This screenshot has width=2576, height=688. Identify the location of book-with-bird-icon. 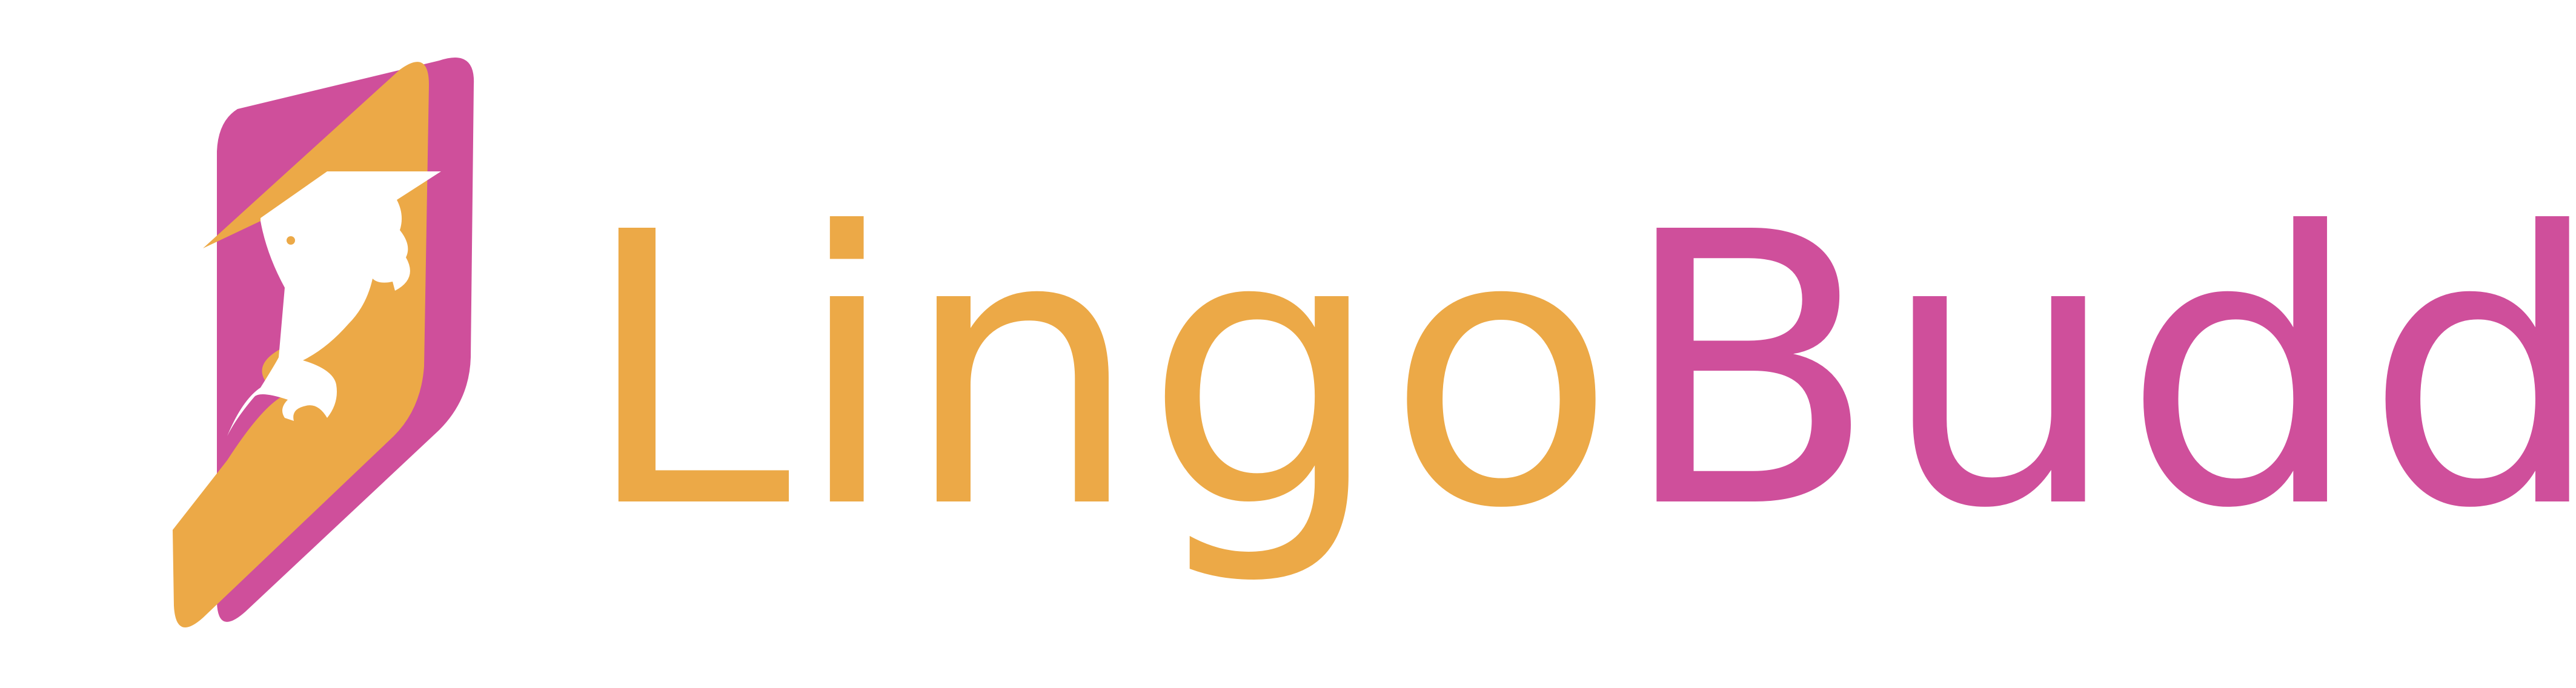
(323, 342).